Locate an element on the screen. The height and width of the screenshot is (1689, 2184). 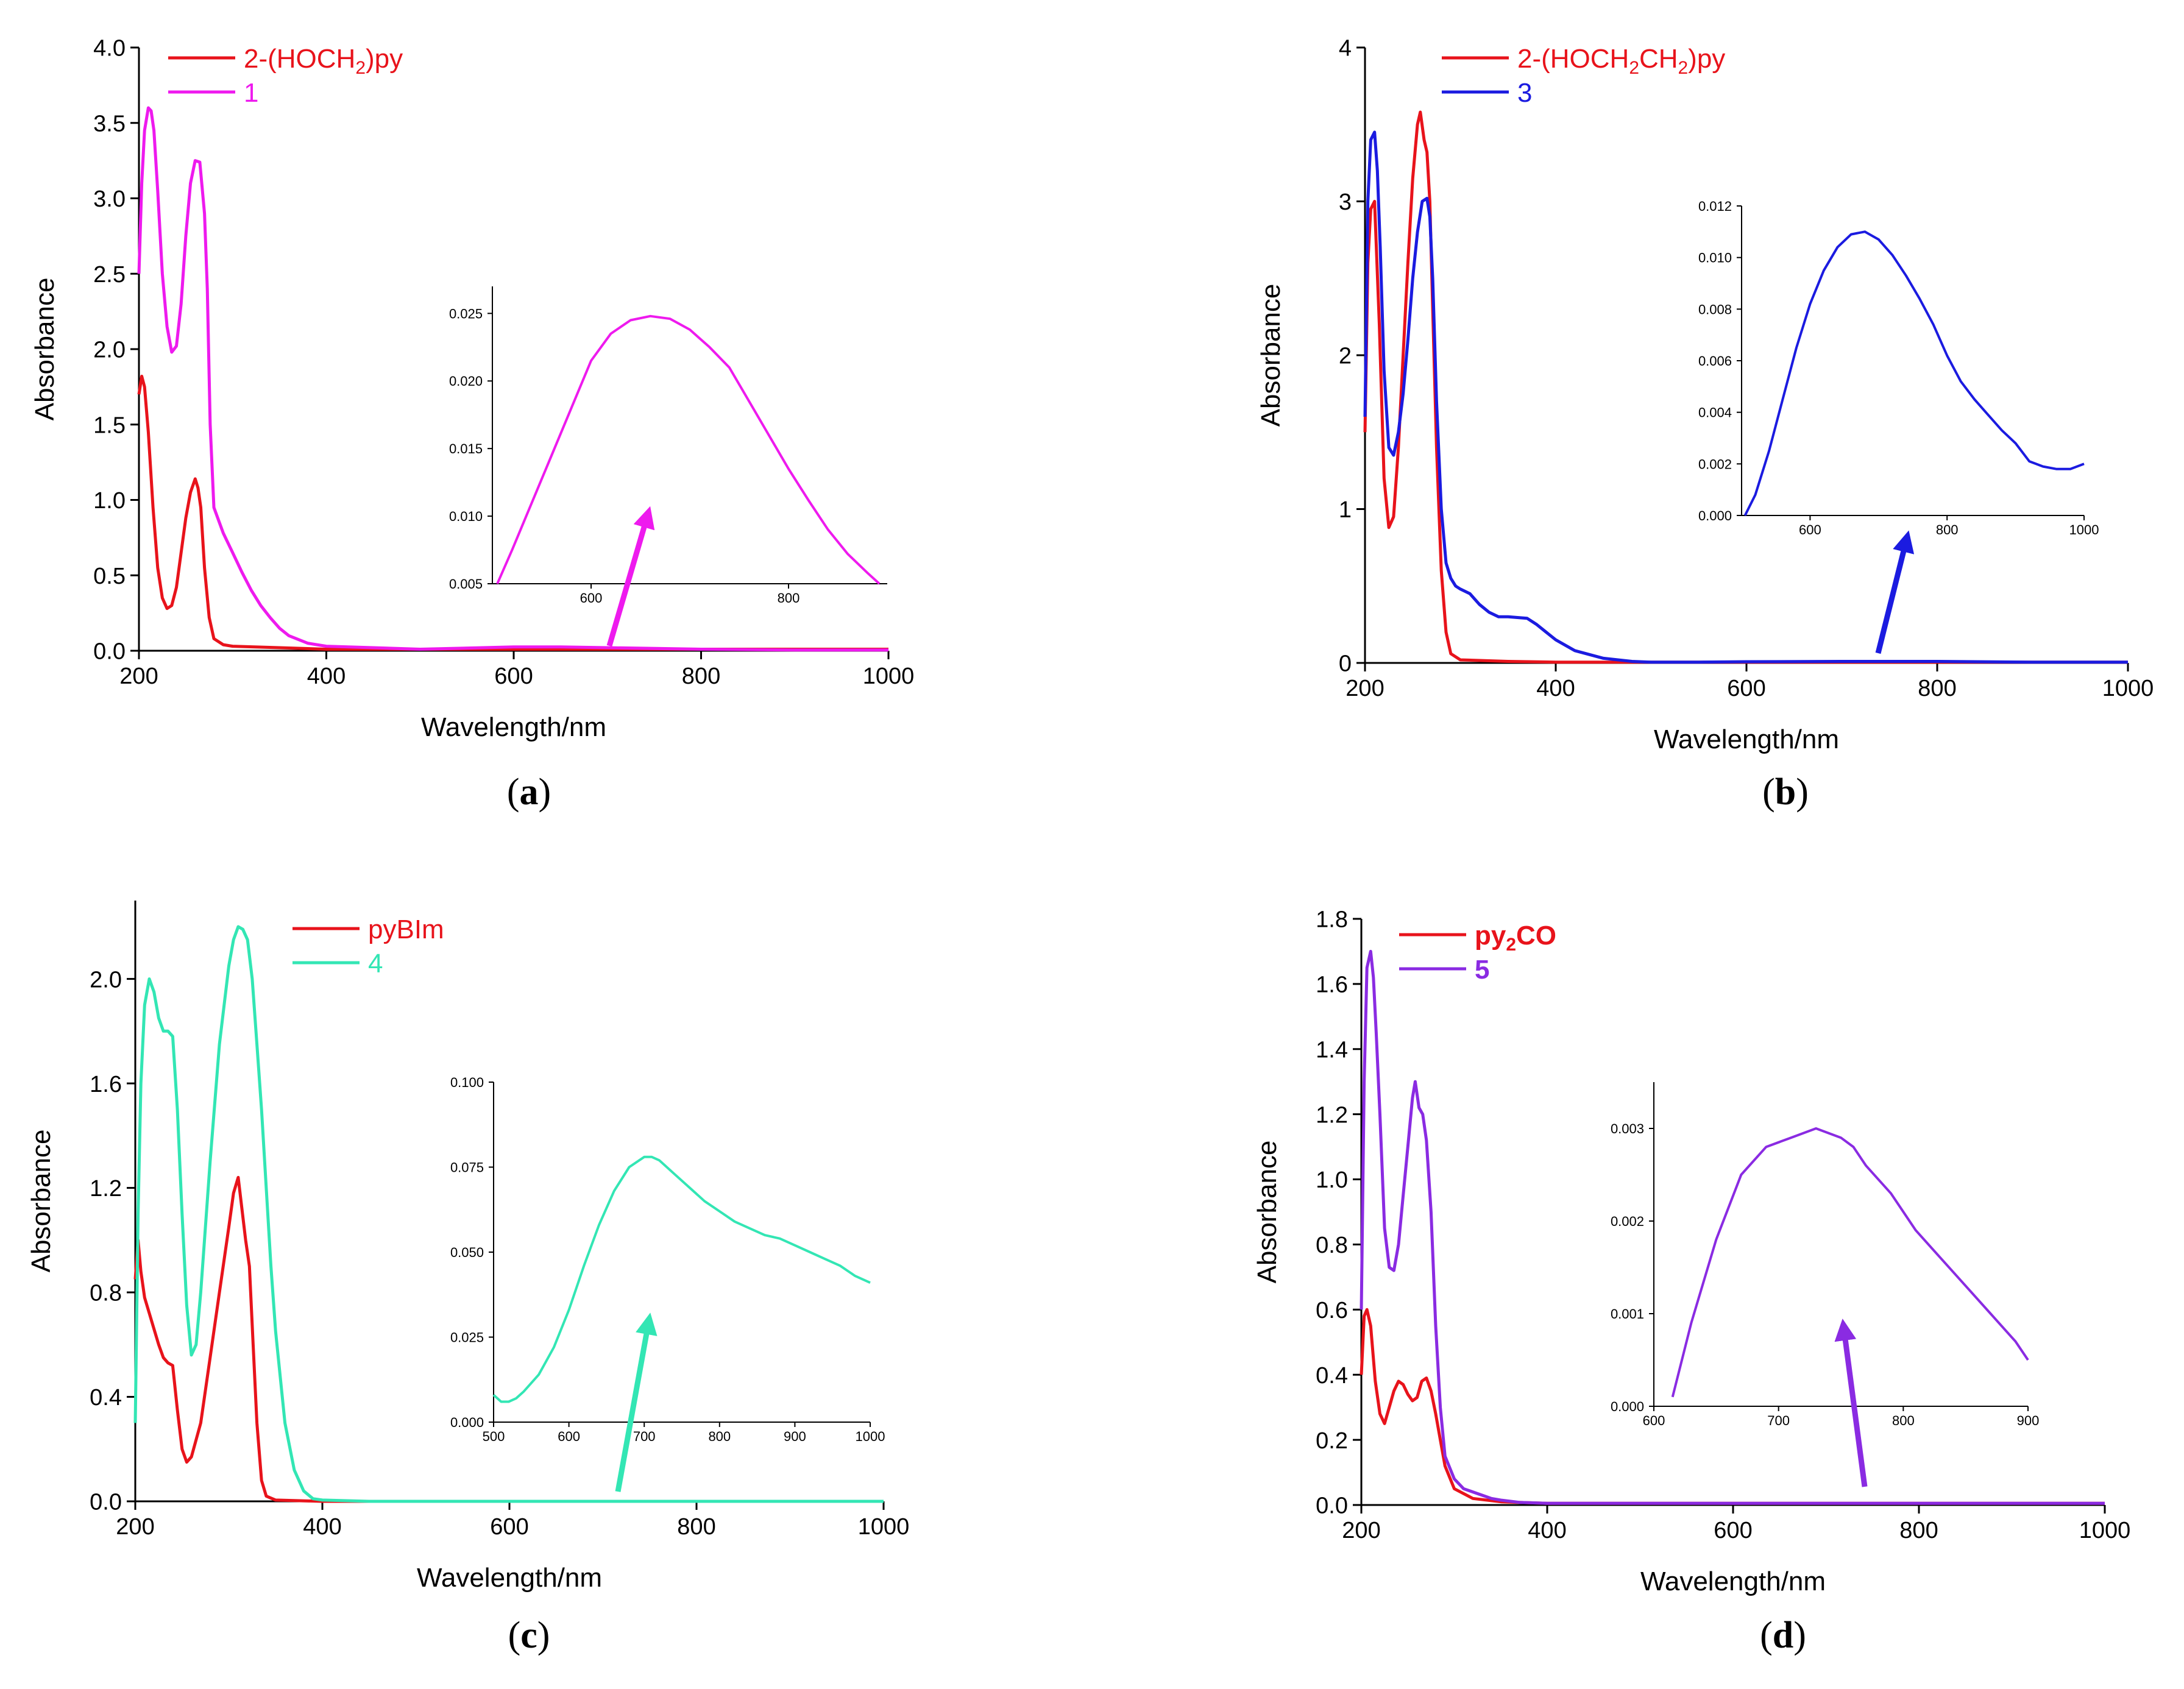
legend-entry: 2-(HOCH2​)py is located at coordinates (323, 61).